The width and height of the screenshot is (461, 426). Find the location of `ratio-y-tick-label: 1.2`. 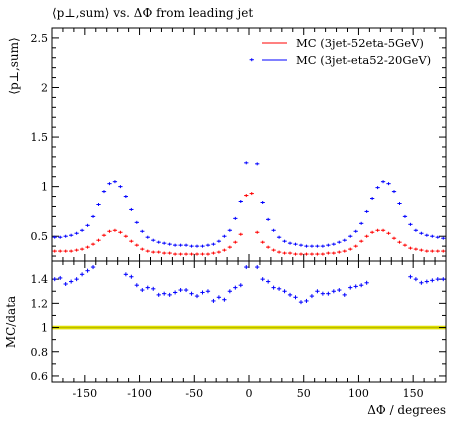

ratio-y-tick-label: 1.2 is located at coordinates (40, 303).